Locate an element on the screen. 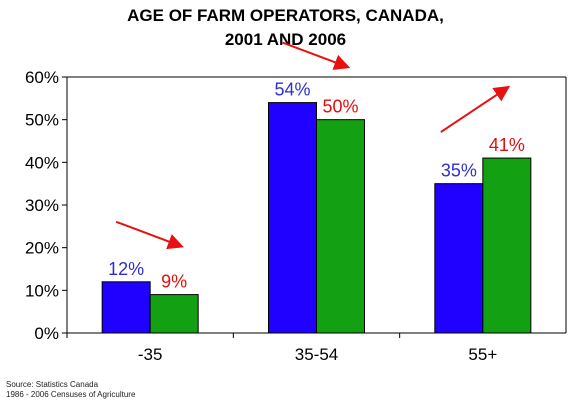 This screenshot has width=571, height=408. chart-title-line-1: AGE OF FARM OPERATORS, CANADA, is located at coordinates (285, 15).